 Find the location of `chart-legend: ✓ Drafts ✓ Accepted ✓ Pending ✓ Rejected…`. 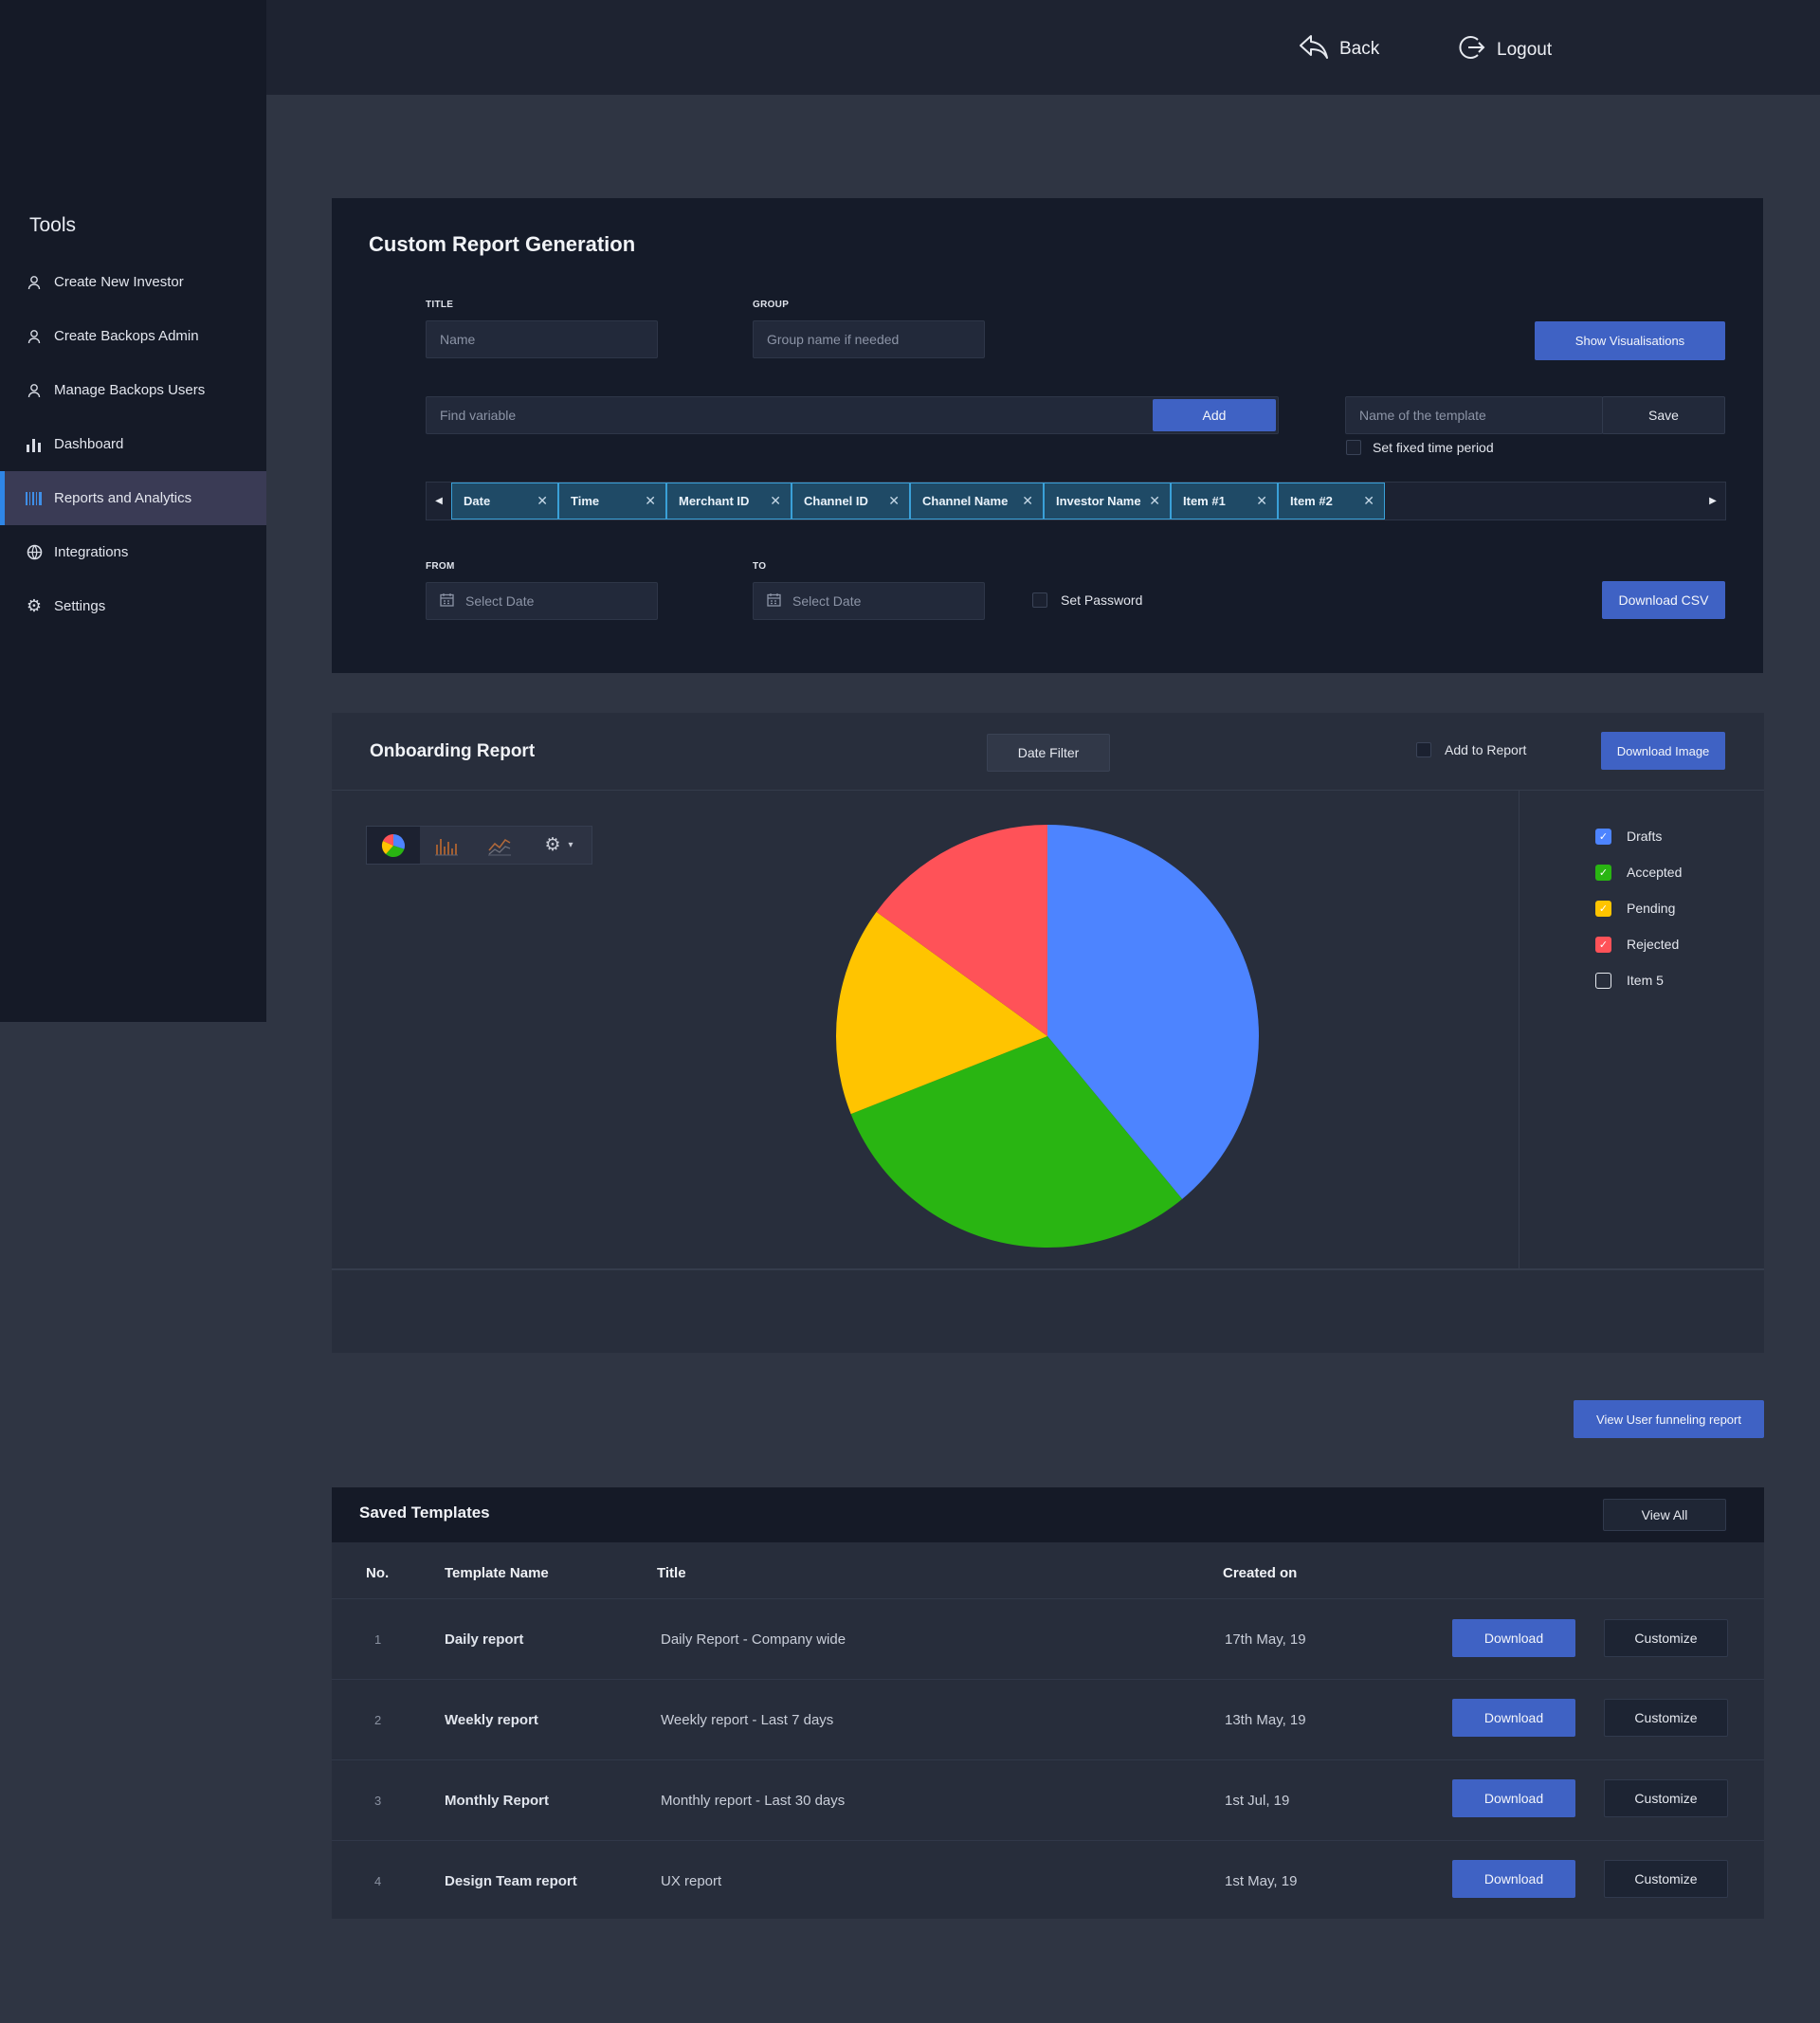

chart-legend: ✓ Drafts ✓ Accepted ✓ Pending ✓ Rejected… is located at coordinates (1638, 908).